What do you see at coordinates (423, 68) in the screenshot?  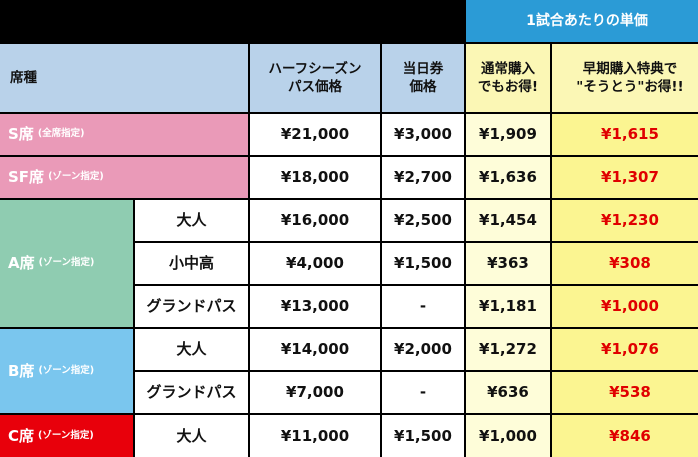 I see `day-ticket-header-line1: 当日券` at bounding box center [423, 68].